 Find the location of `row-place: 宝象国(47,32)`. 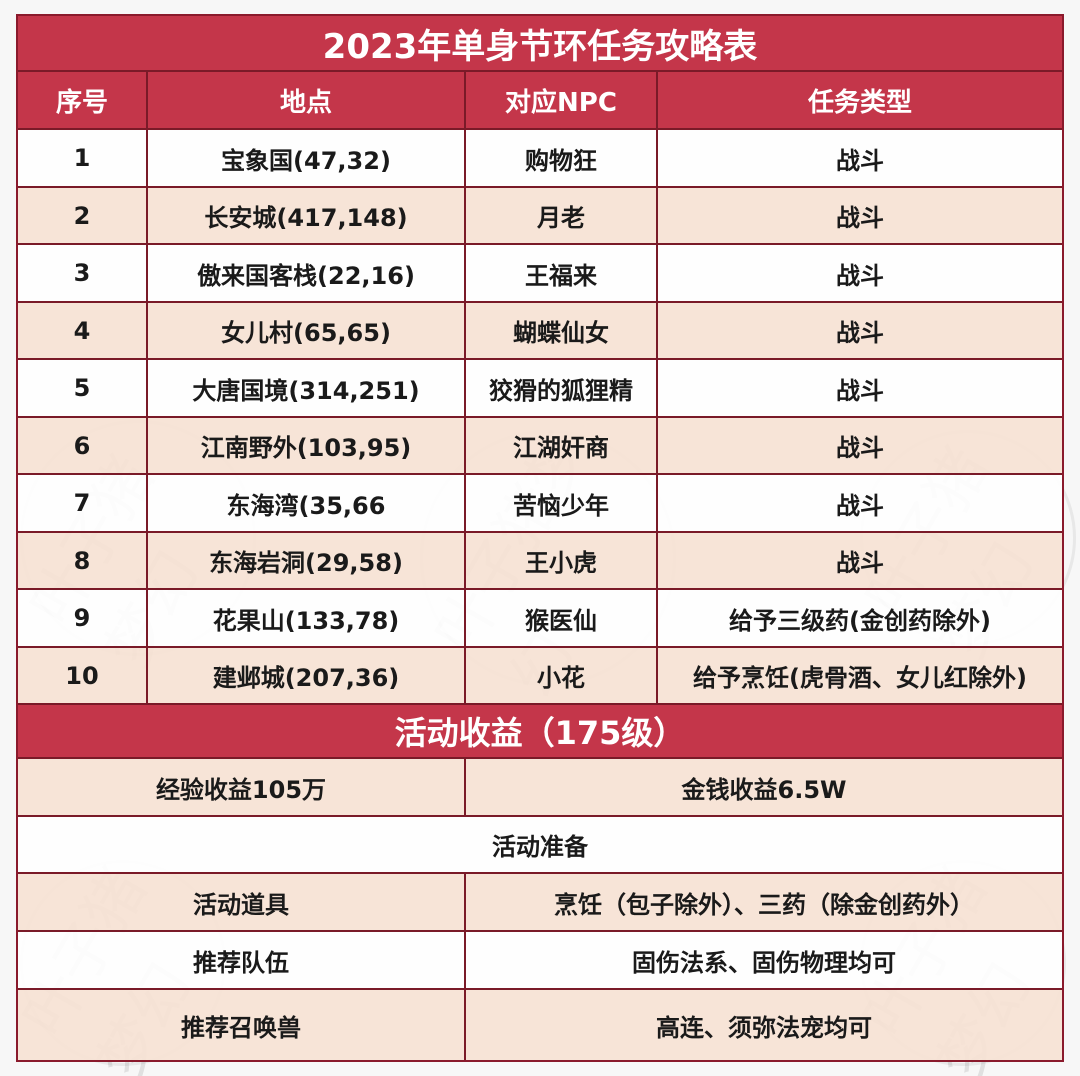

row-place: 宝象国(47,32) is located at coordinates (307, 159).